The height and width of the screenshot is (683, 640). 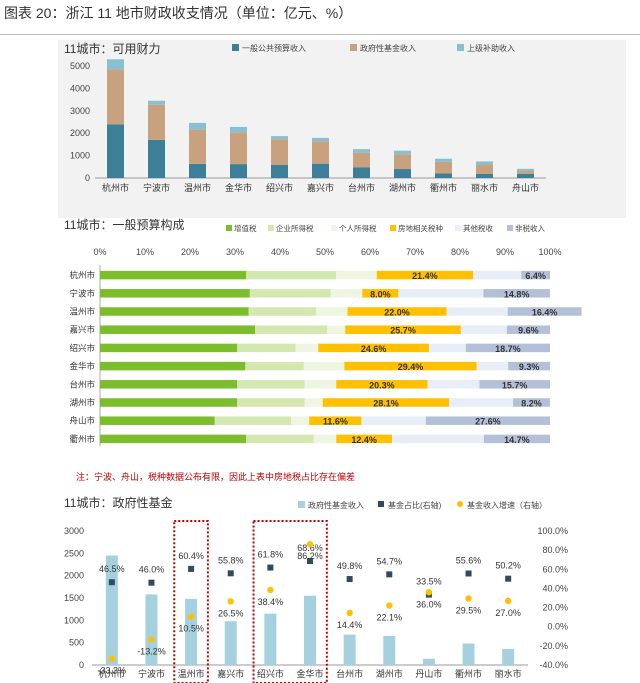 What do you see at coordinates (74, 553) in the screenshot?
I see `y-tick-label: 2500` at bounding box center [74, 553].